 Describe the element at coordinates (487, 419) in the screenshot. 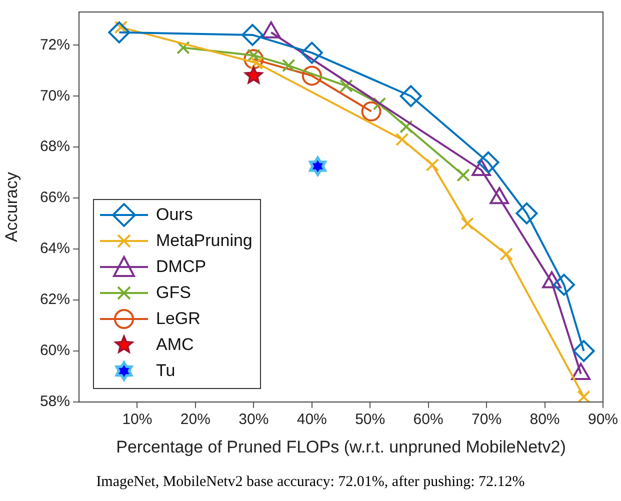

I see `x-tick-label: 70%` at that location.